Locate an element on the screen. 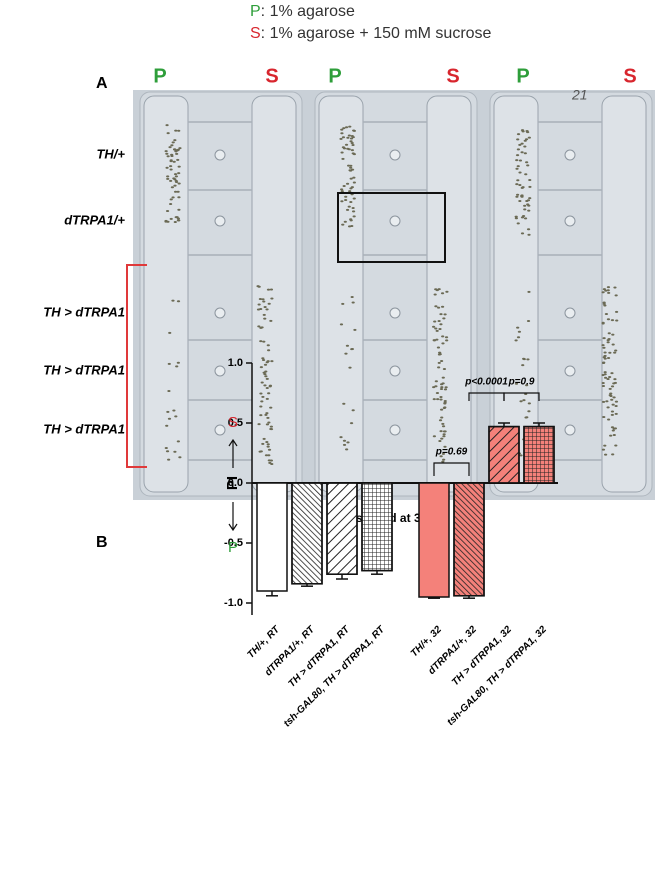 The height and width of the screenshot is (895, 660). column-label: S is located at coordinates (452, 76).